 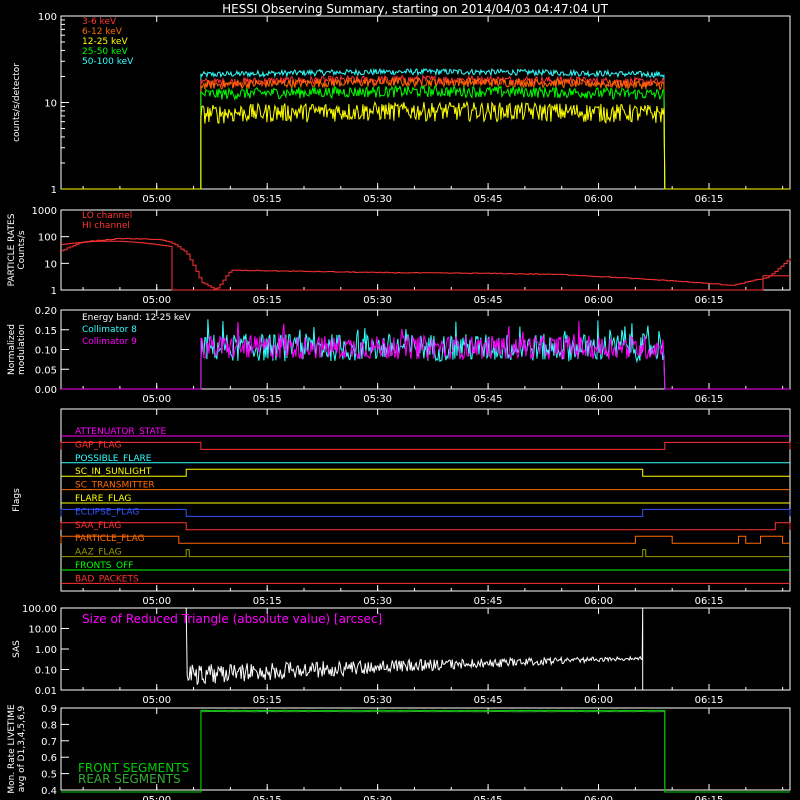 I want to click on count-rate-legend-entry: 6-12 keV, so click(x=102, y=32).